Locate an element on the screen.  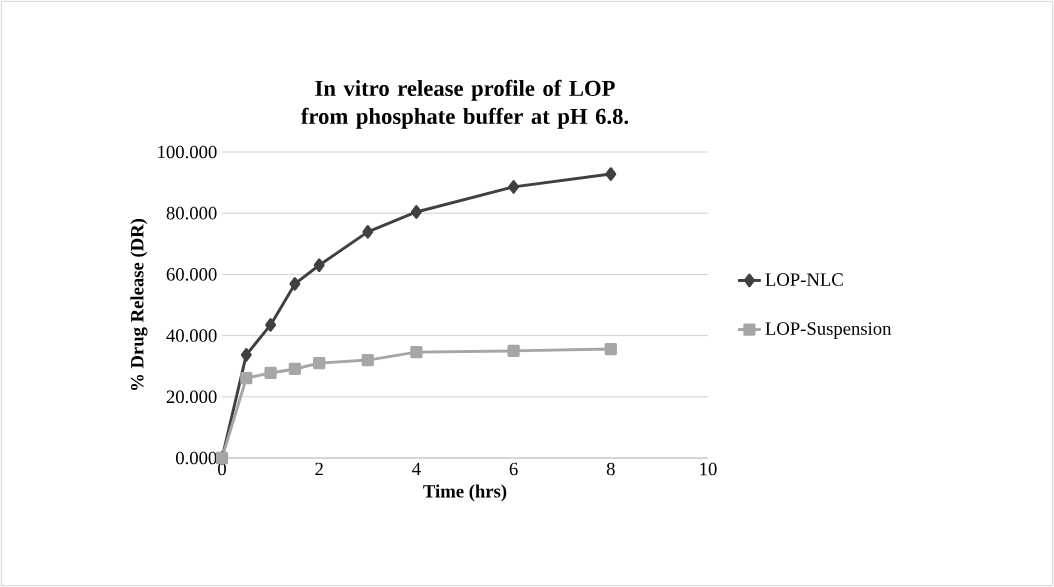
legend-label: LOP-NLC is located at coordinates (804, 279).